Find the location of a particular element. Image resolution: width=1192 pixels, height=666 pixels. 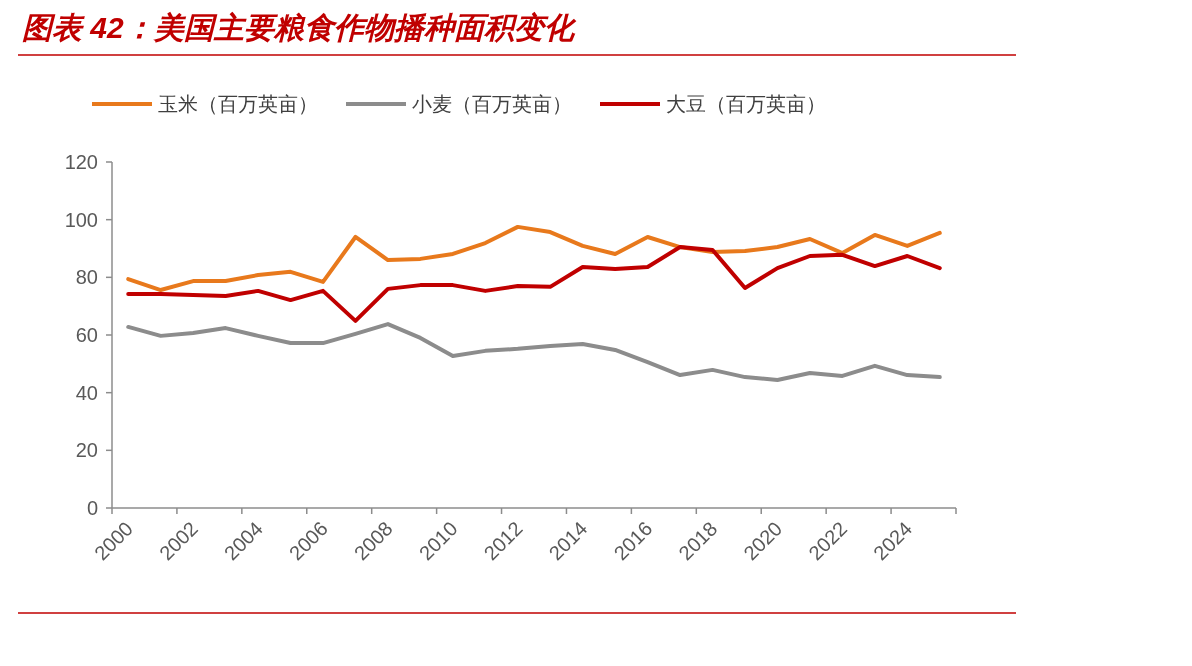

y-tick-label: 60 is located at coordinates (86, 335).